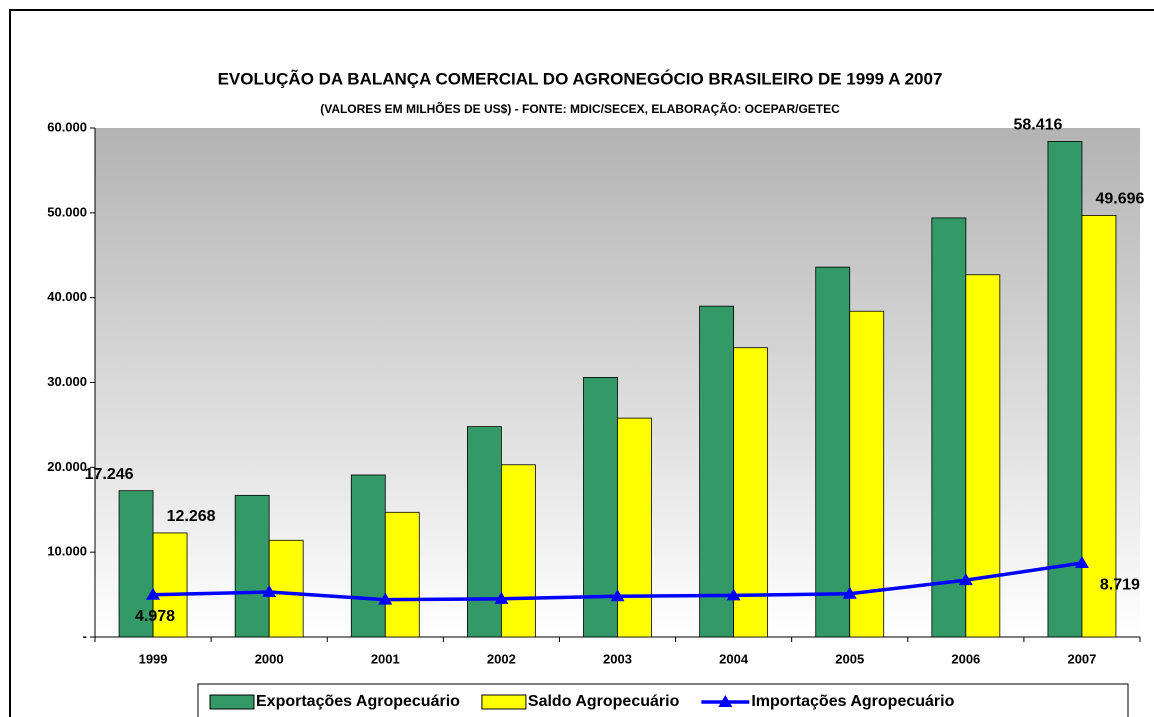 Image resolution: width=1154 pixels, height=717 pixels. Describe the element at coordinates (734, 658) in the screenshot. I see `x-tick-label: 2004` at that location.